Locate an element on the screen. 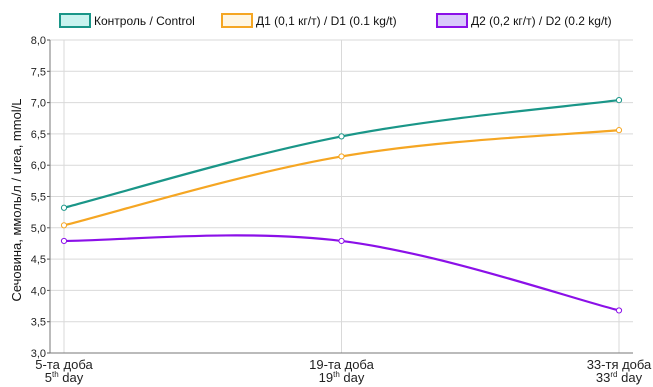  x-tick-label-day: 33rd day is located at coordinates (619, 377).